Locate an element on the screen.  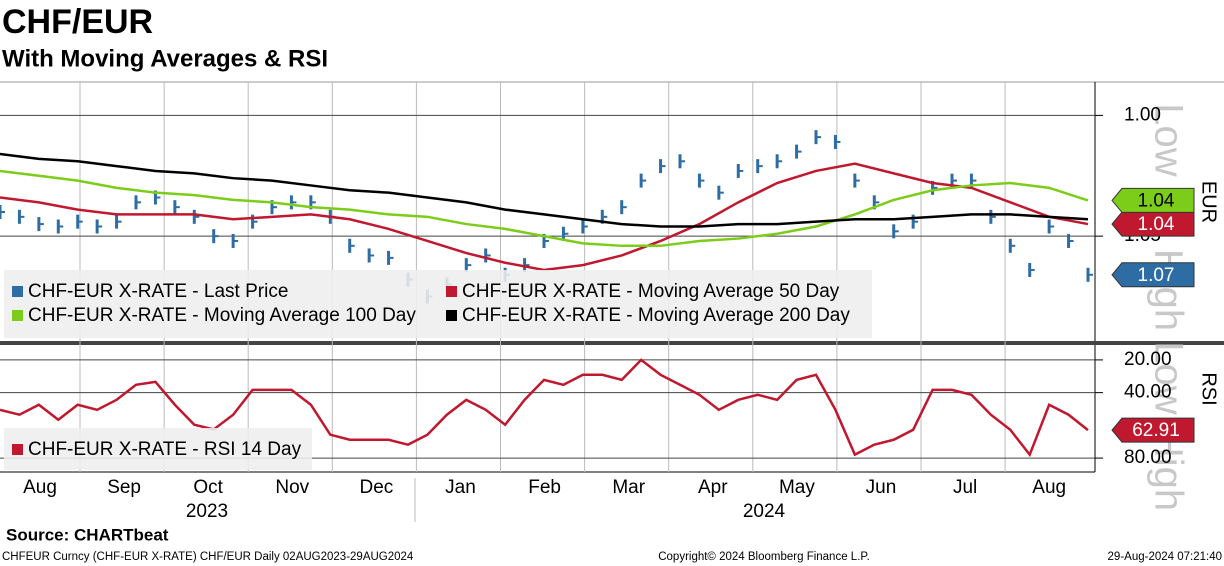
chart-subtitle: With Moving Averages & RSI is located at coordinates (165, 58).